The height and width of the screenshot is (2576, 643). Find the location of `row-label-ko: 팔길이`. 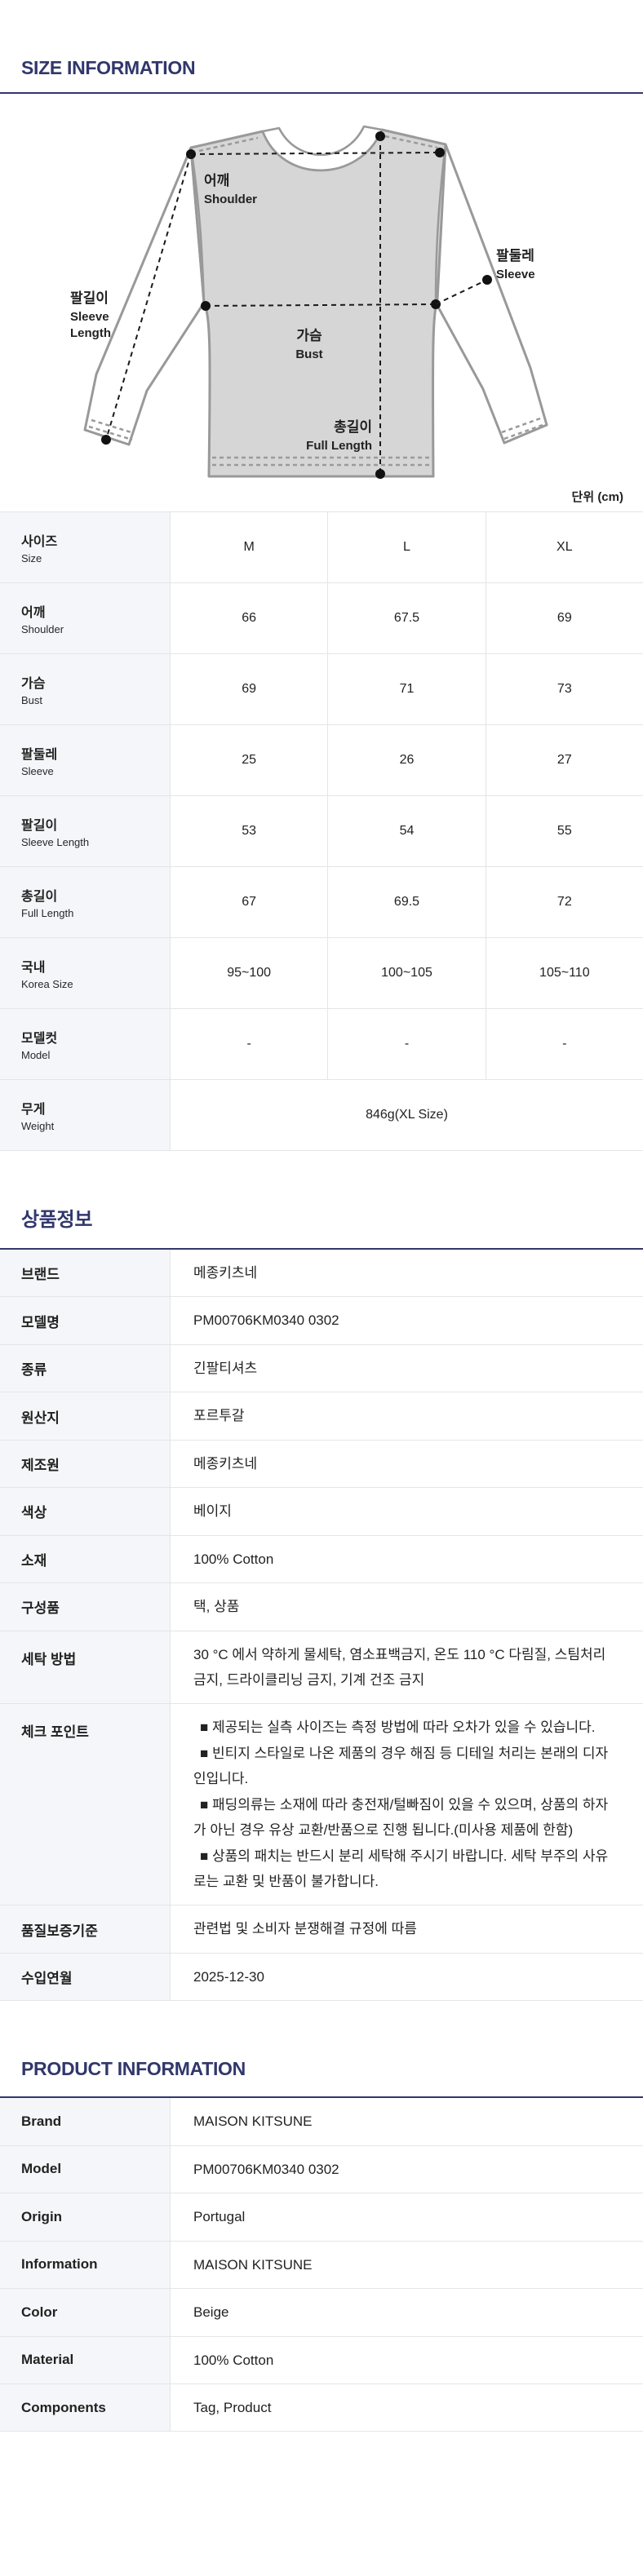

row-label-ko: 팔길이 is located at coordinates (39, 826).